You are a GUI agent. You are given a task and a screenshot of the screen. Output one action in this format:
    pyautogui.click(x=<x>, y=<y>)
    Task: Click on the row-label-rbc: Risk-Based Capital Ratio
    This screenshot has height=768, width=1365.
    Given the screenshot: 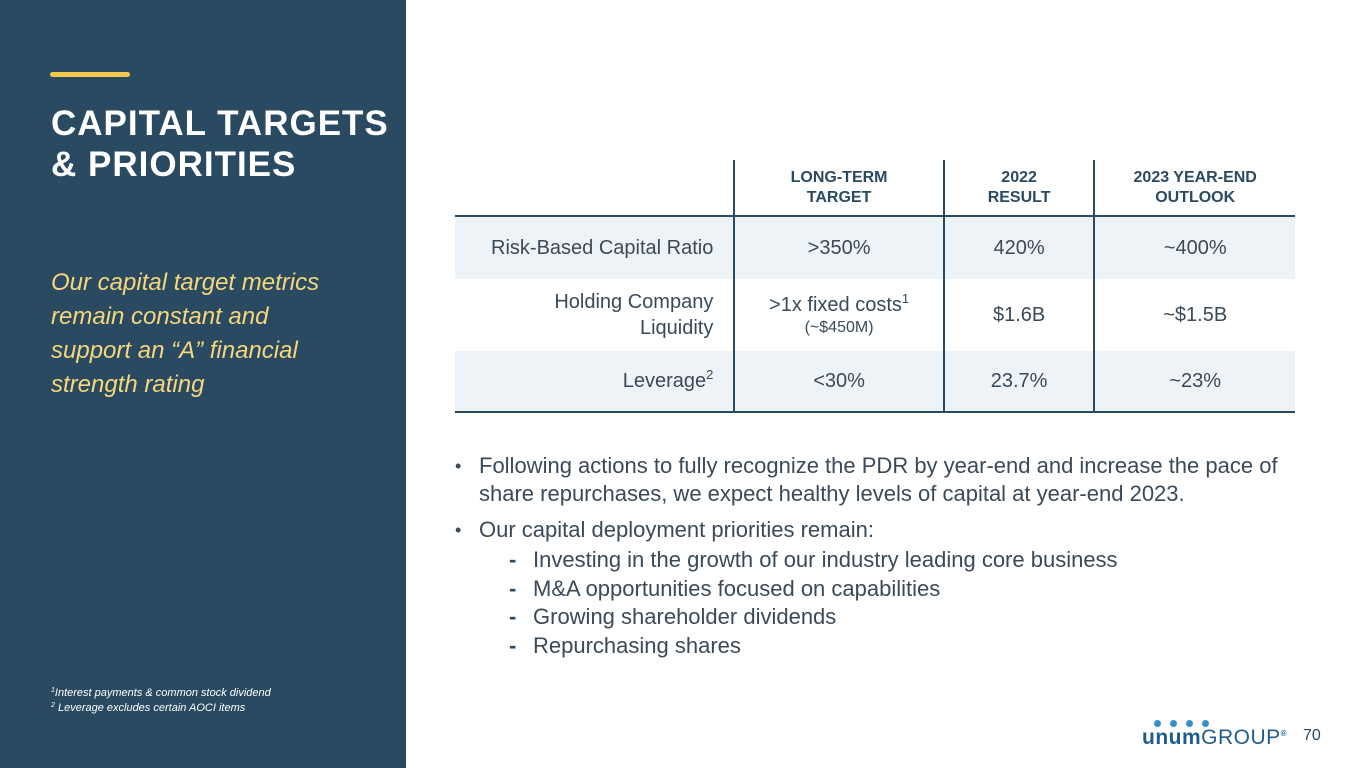 What is the action you would take?
    pyautogui.click(x=595, y=247)
    